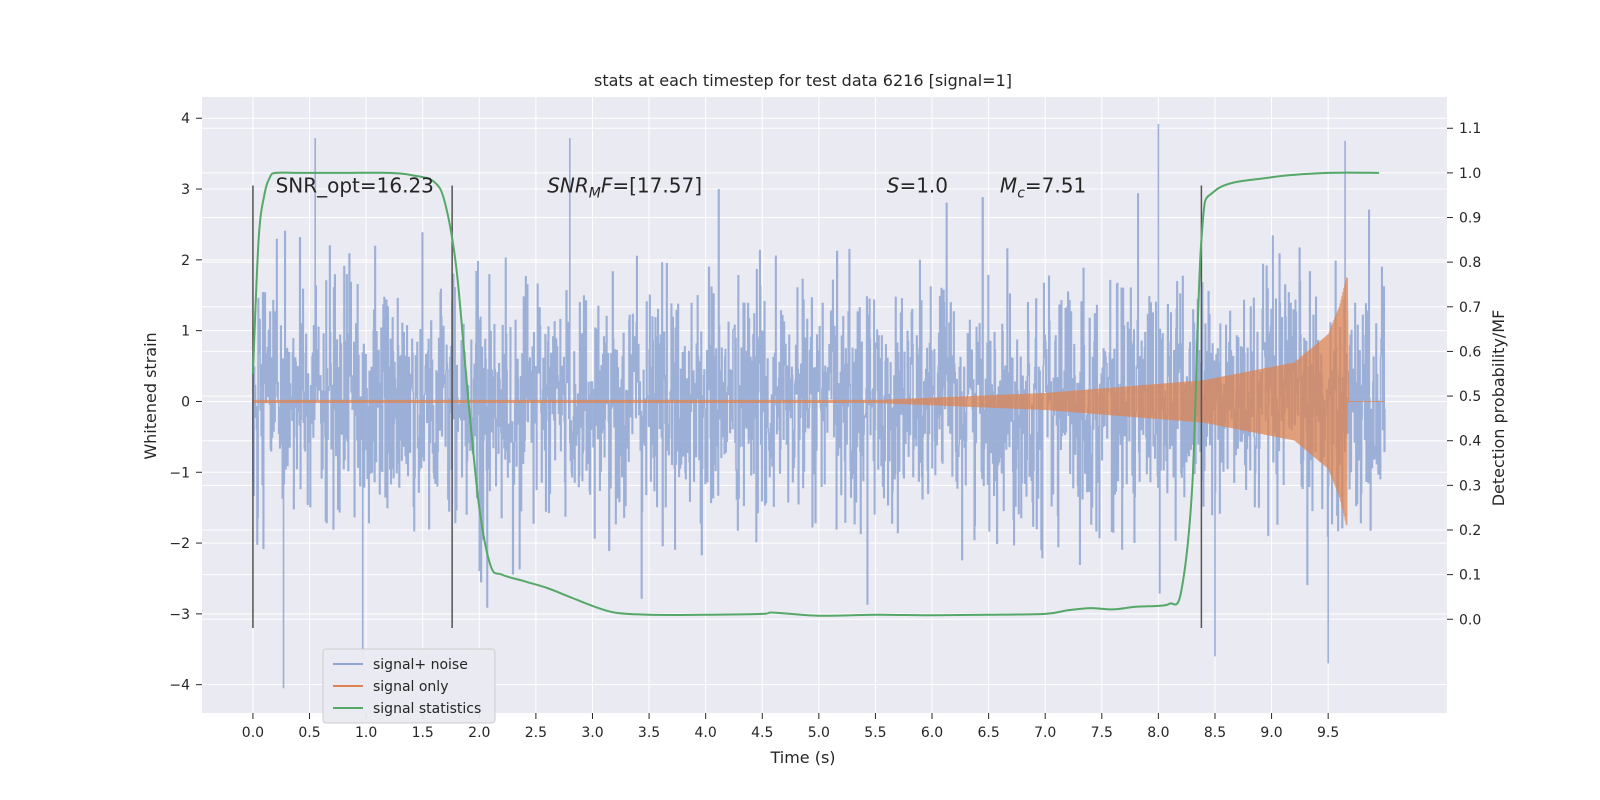 Image resolution: width=1600 pixels, height=800 pixels. I want to click on legend-box, so click(409, 686).